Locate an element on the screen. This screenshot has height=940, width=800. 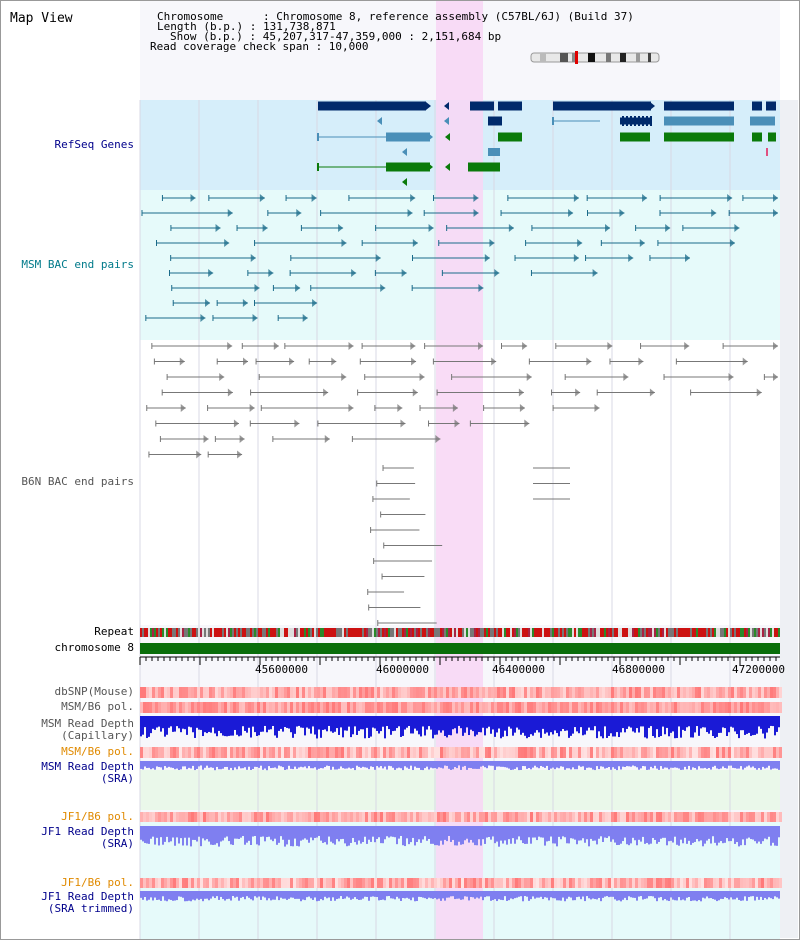
track-label-jf1-trim-depth: JF1 Read Depth is located at coordinates (87, 896).